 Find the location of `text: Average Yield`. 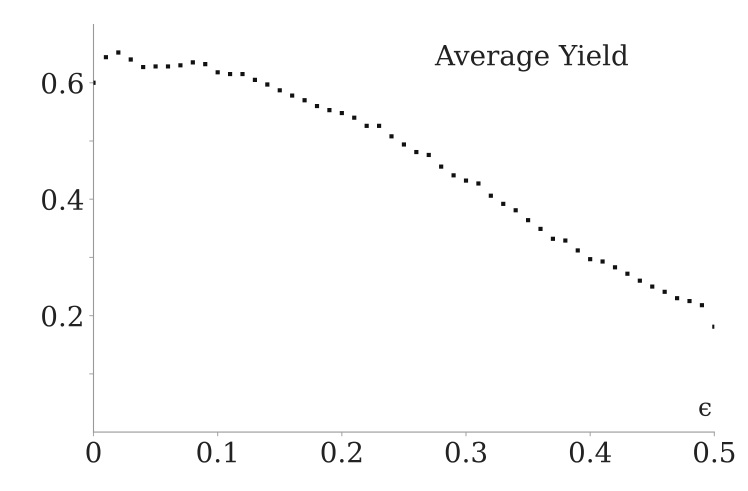

text: Average Yield is located at coordinates (531, 58).